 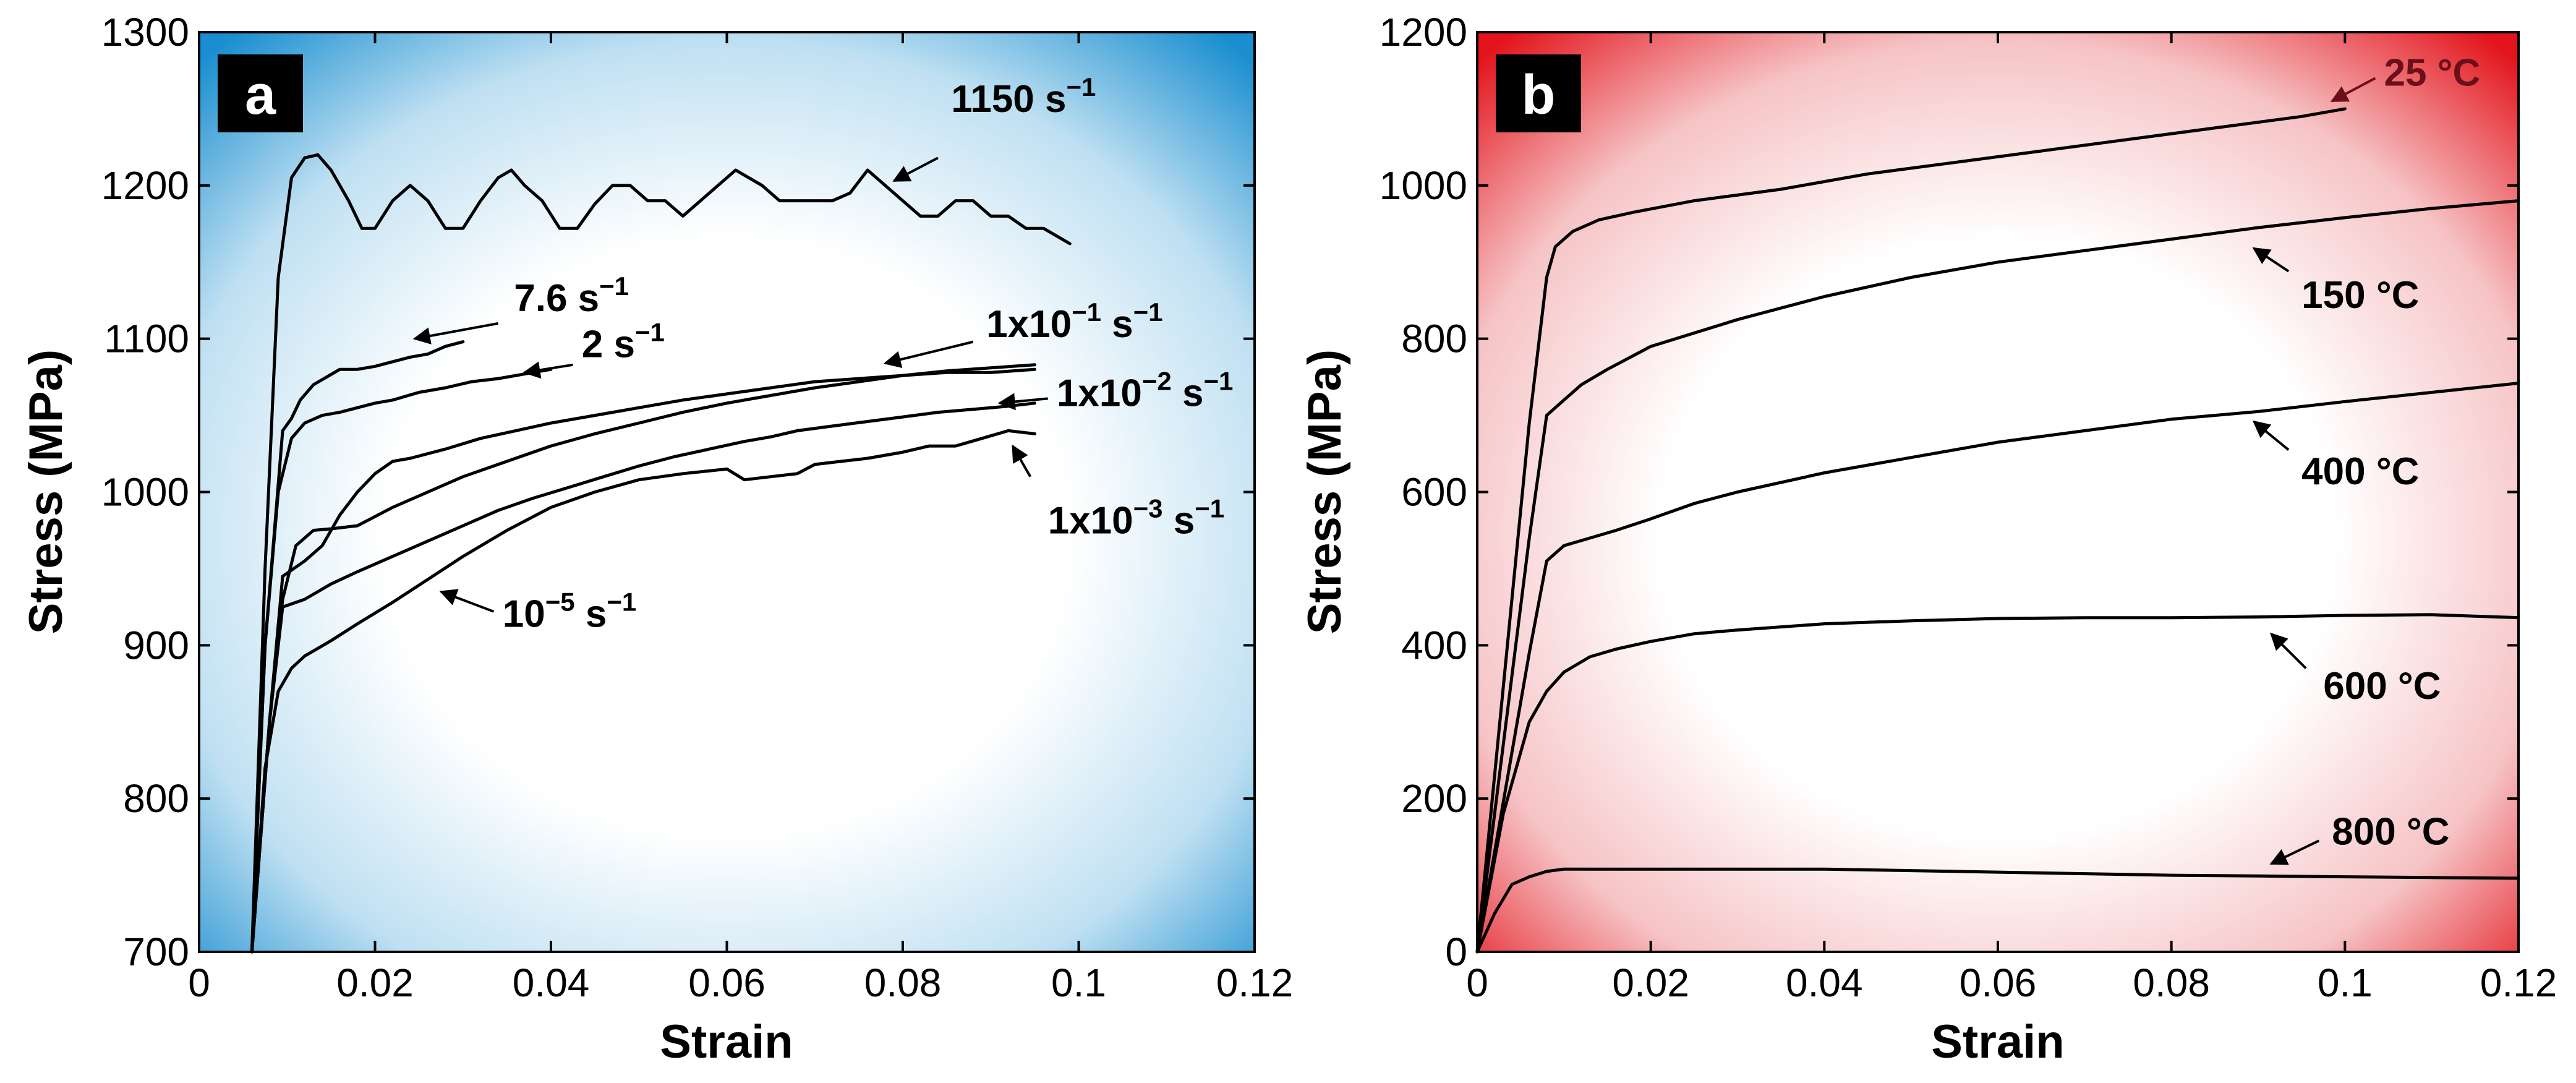 I want to click on y-tick-label: 0, so click(x=1456, y=952).